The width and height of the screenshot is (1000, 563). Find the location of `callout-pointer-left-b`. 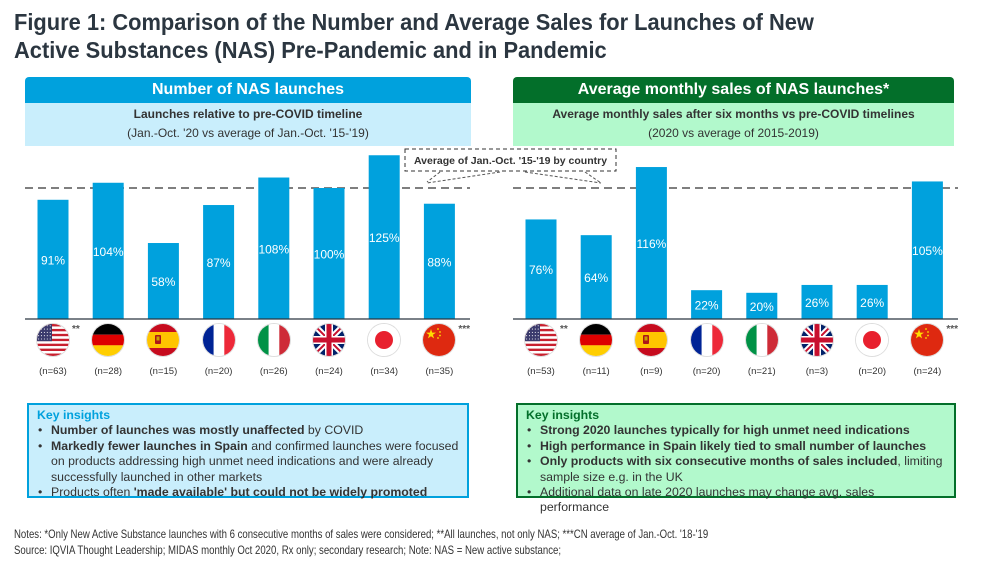

callout-pointer-left-b is located at coordinates (463, 177).